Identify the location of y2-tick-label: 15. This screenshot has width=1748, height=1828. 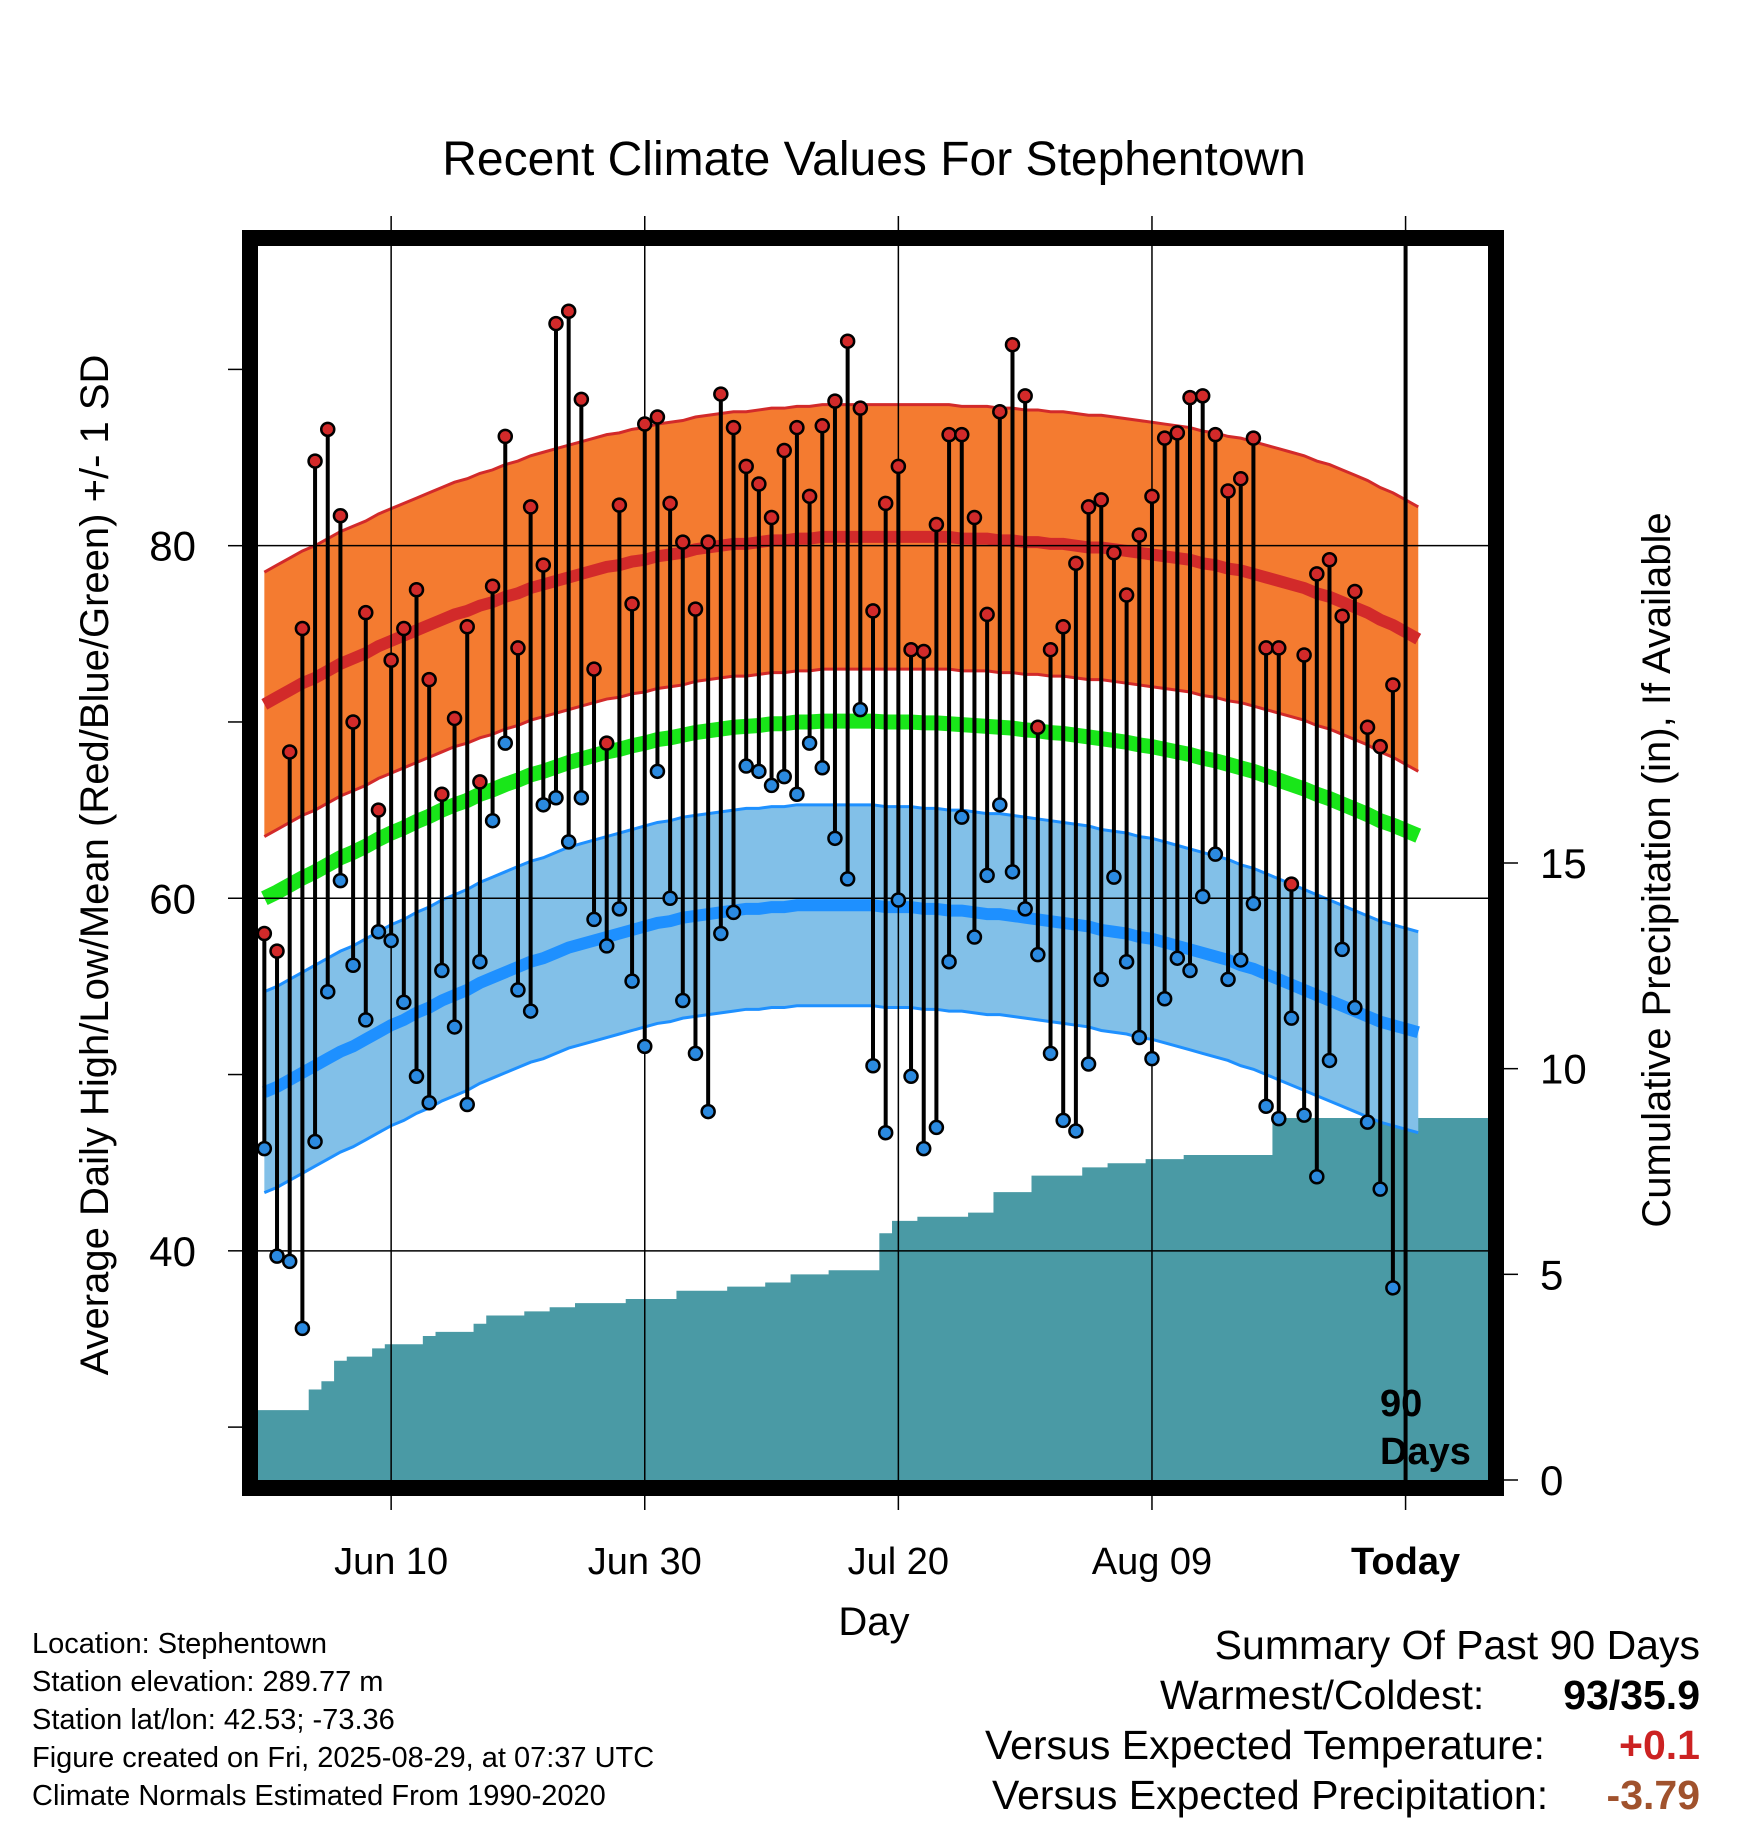
(1563, 863).